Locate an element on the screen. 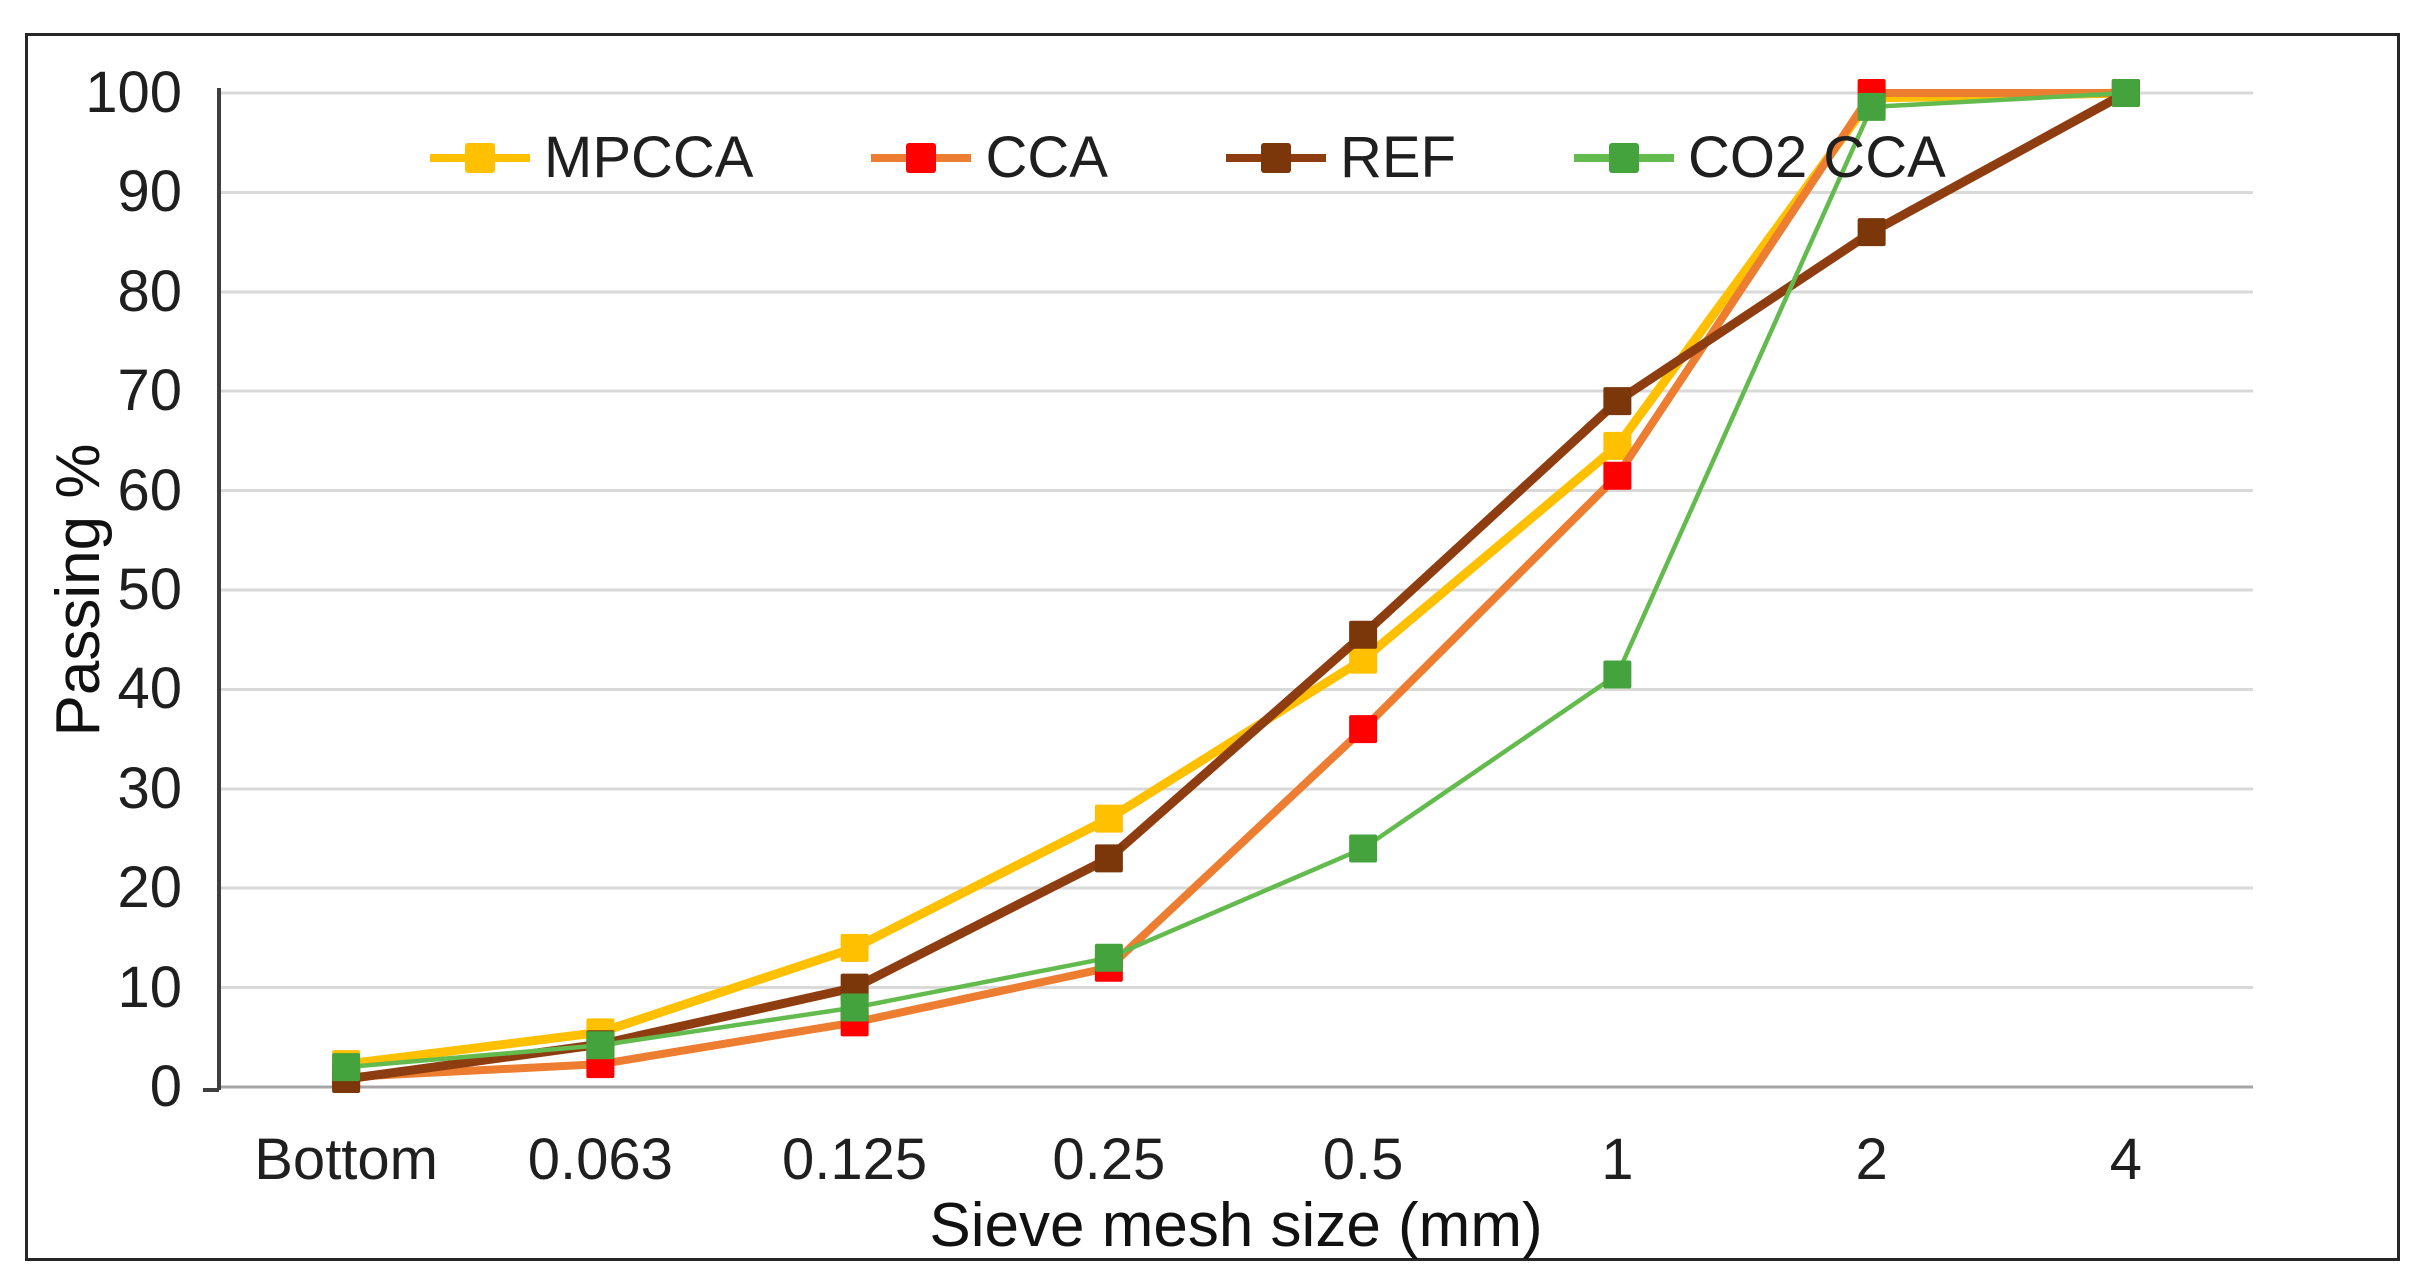 The width and height of the screenshot is (2422, 1288). y-tick-label-40: 40 is located at coordinates (149, 689).